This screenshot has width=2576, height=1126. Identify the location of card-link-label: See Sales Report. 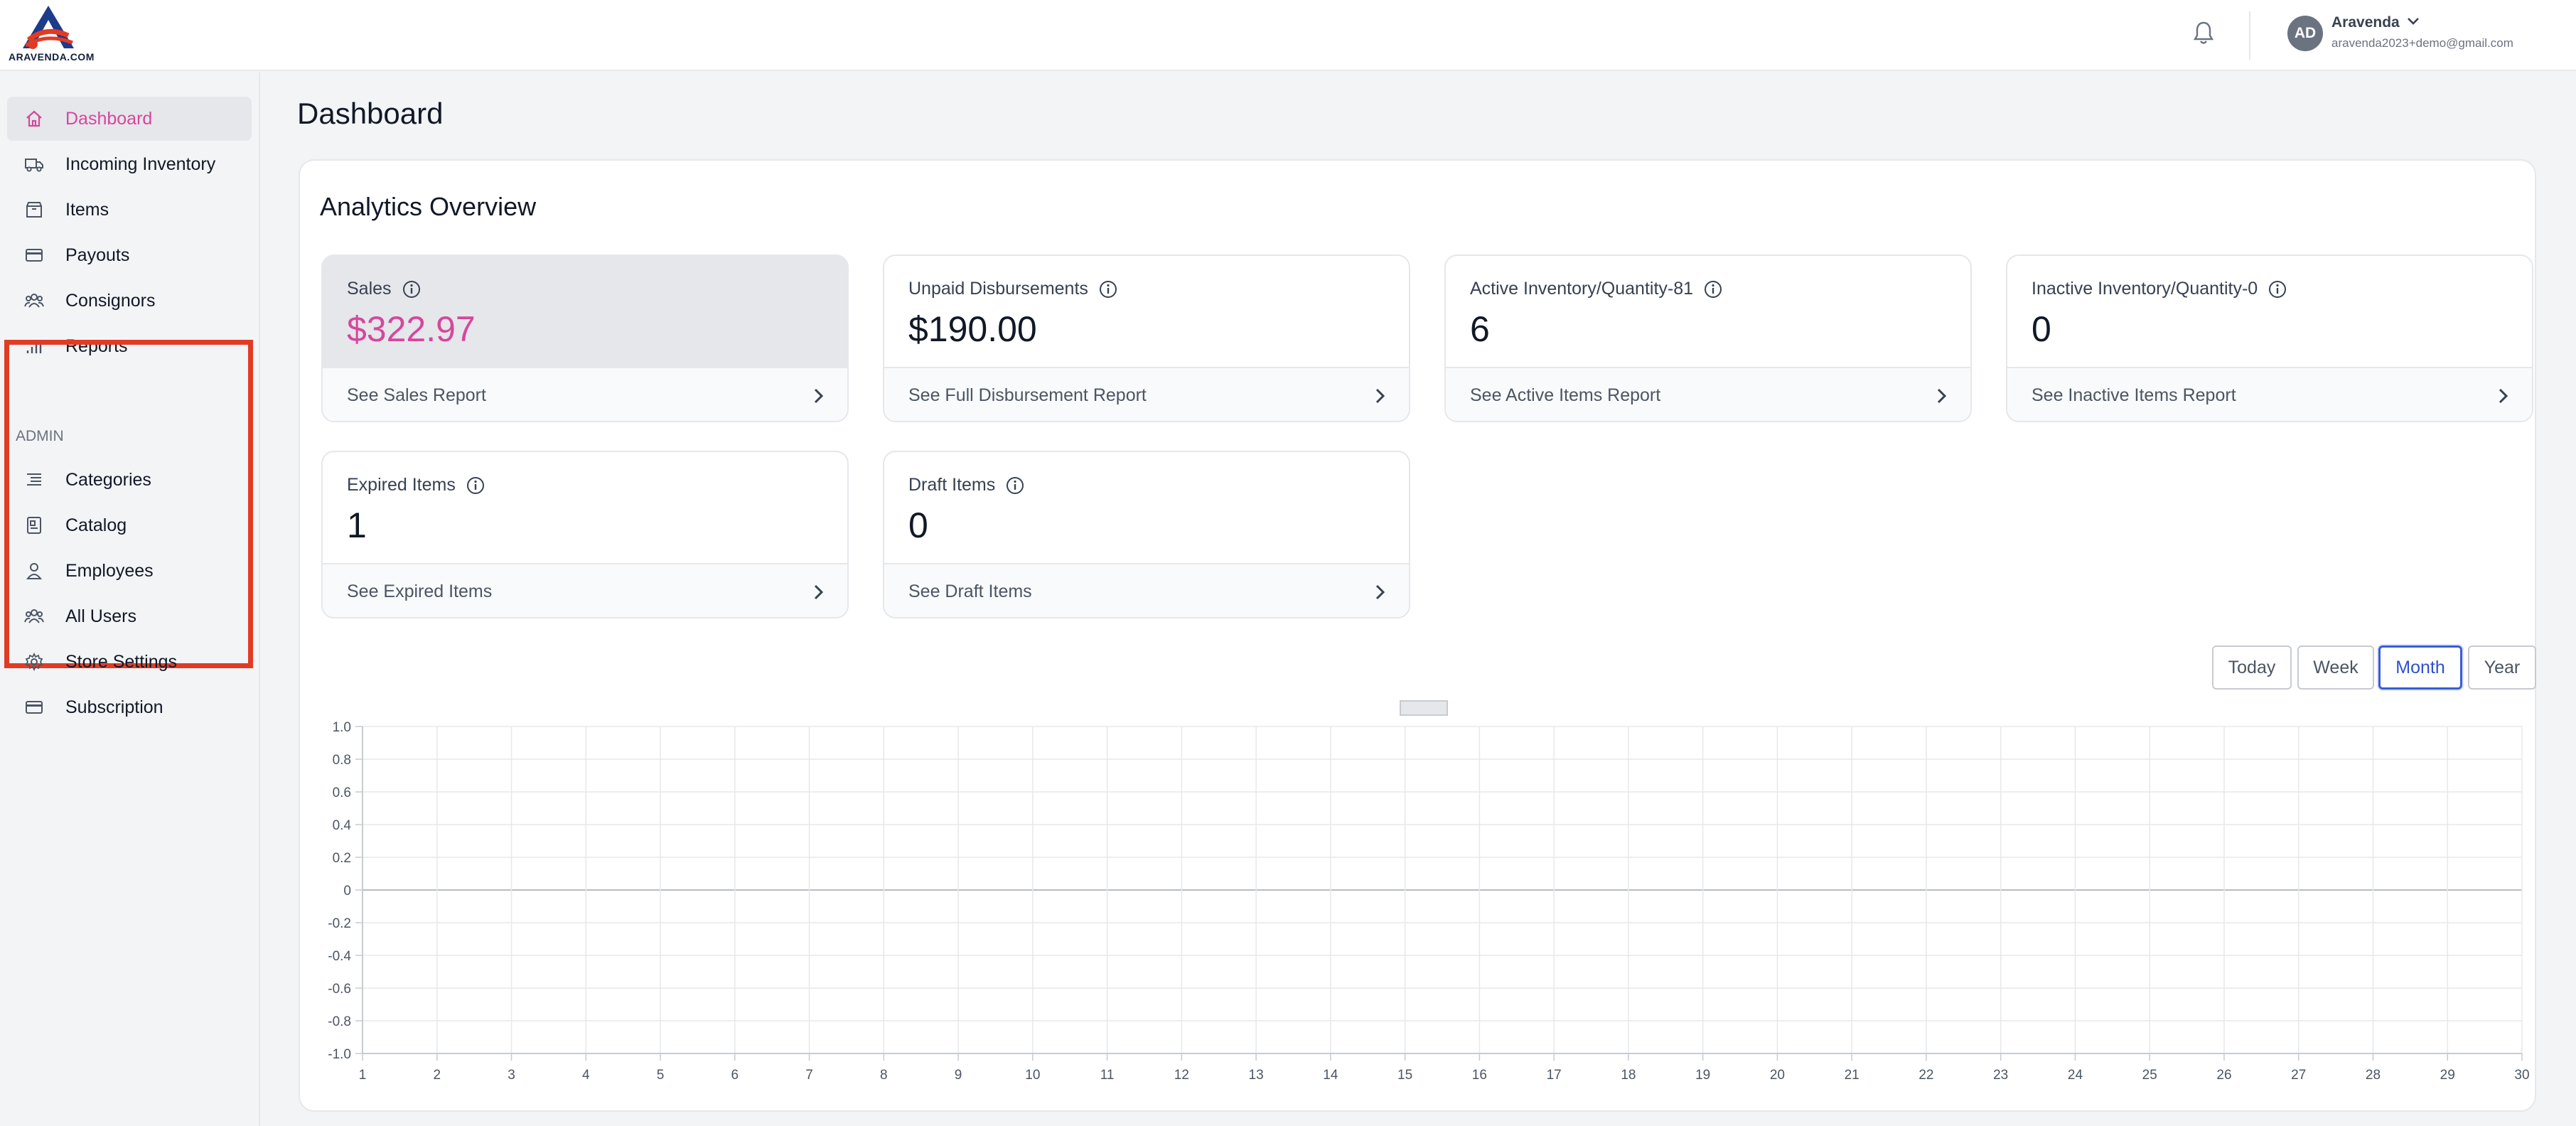
(416, 395).